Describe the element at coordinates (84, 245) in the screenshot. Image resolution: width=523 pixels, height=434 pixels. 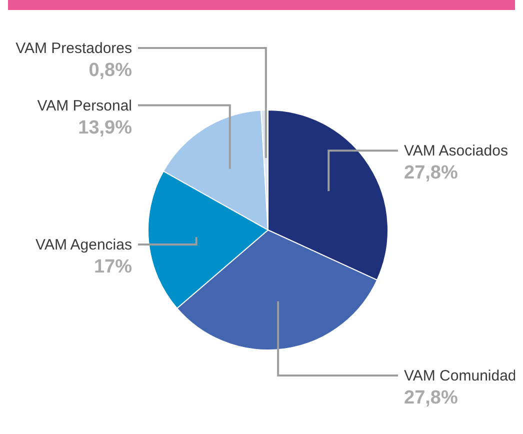
I see `slice-label: VAM Agencias` at that location.